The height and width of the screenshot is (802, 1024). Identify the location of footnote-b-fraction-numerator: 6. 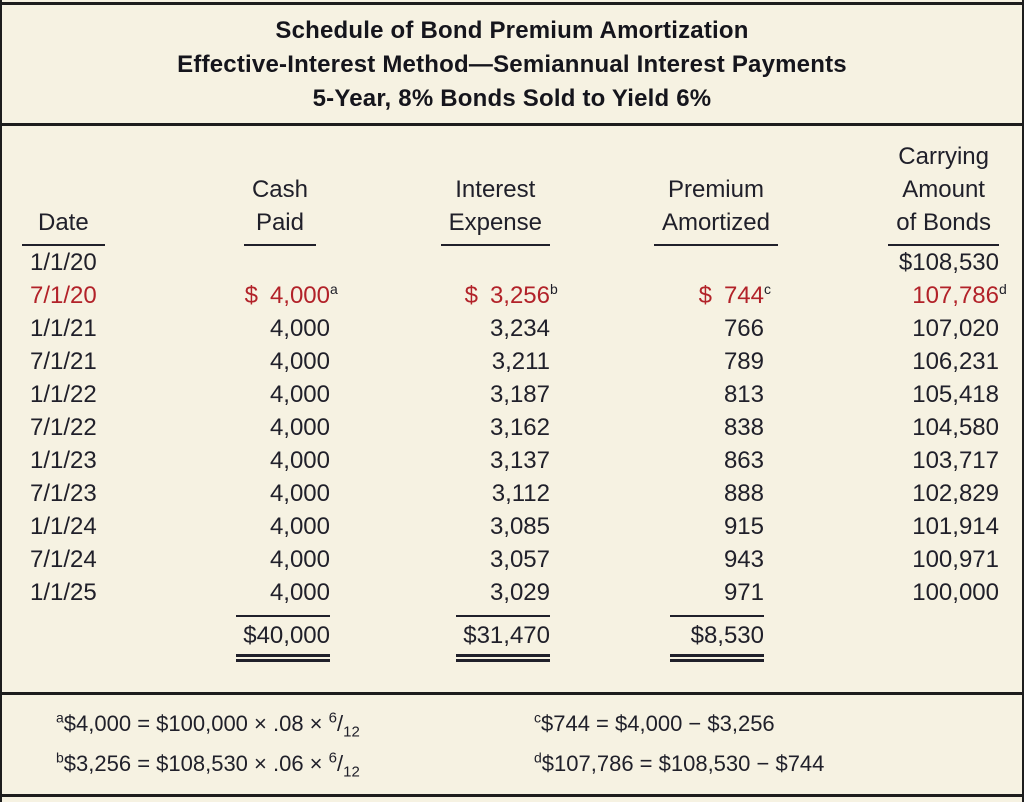
(332, 758).